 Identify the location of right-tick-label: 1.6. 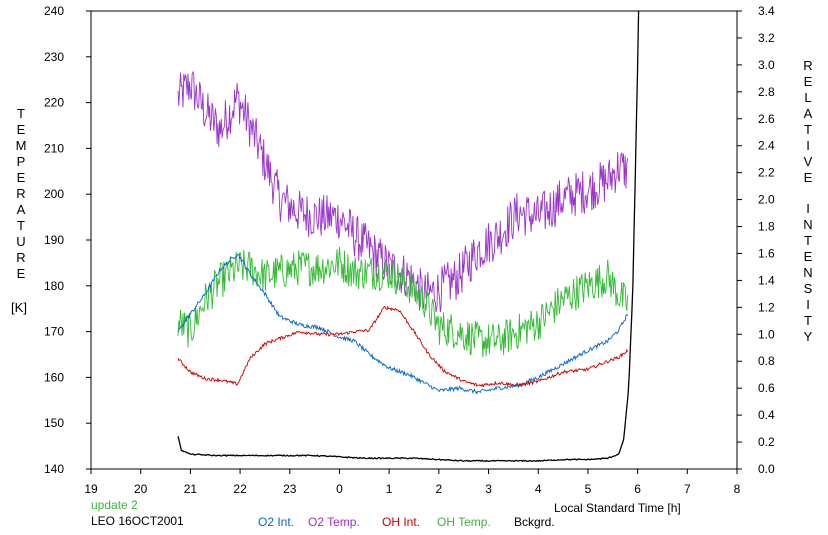
(766, 253).